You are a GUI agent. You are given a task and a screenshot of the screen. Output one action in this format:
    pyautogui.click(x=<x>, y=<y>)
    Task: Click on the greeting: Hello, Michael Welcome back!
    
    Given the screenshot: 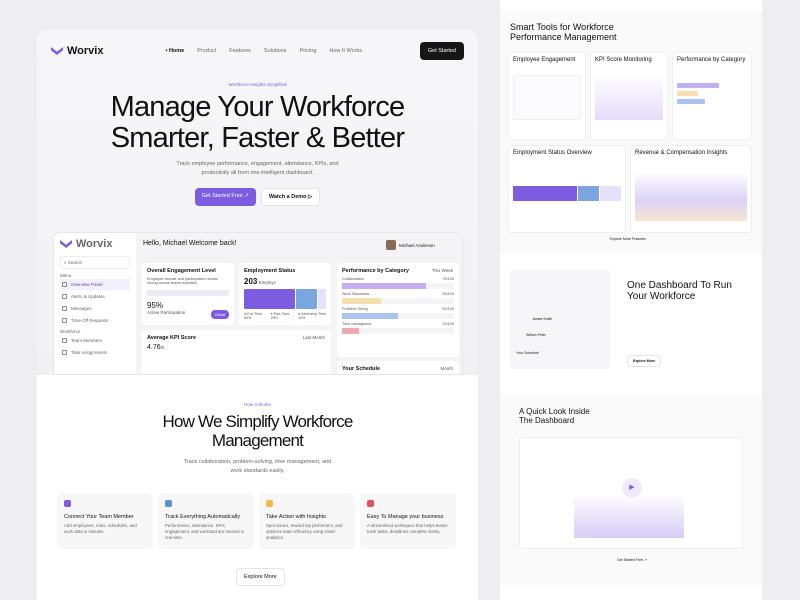 What is the action you would take?
    pyautogui.click(x=190, y=243)
    